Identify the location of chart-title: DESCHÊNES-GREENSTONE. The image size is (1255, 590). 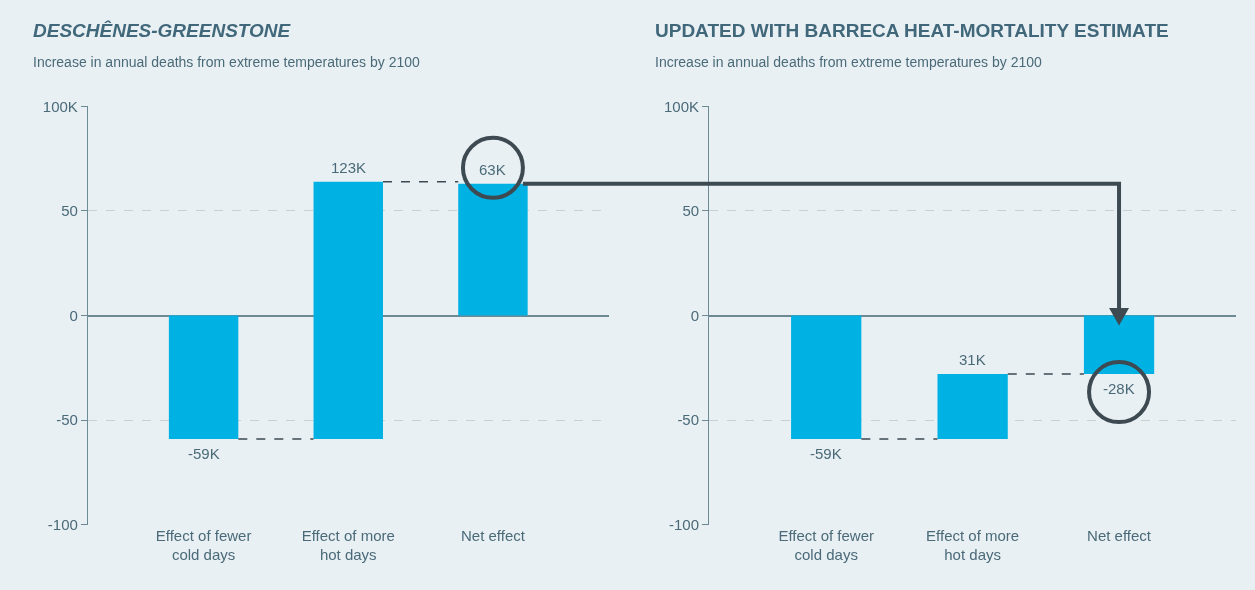
(162, 30).